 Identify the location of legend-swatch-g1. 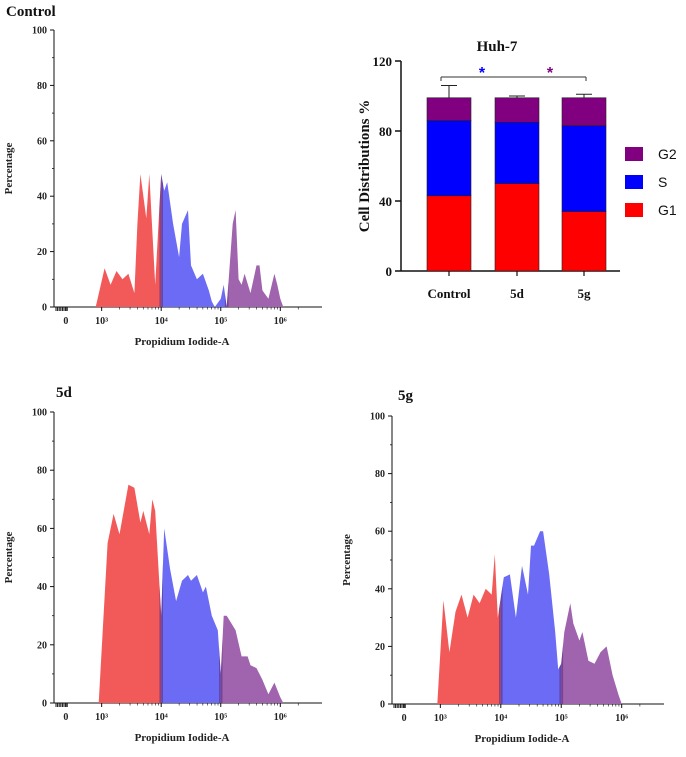
(634, 210).